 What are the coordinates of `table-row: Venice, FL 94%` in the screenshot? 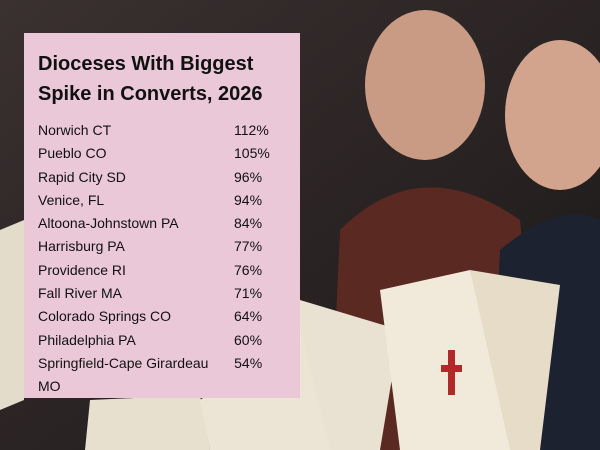 It's located at (162, 200).